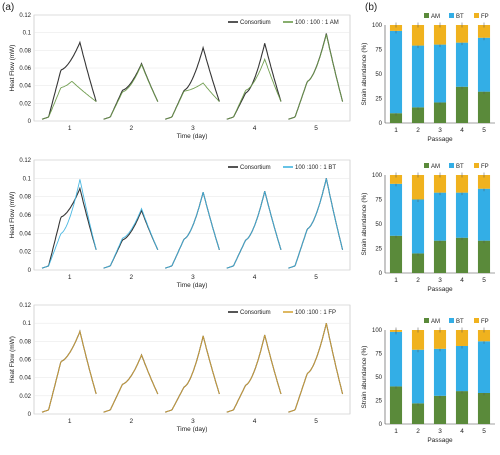 This screenshot has height=455, width=500. Describe the element at coordinates (317, 23) in the screenshot. I see `legend-label: 100 : 100 : 1 AM` at that location.